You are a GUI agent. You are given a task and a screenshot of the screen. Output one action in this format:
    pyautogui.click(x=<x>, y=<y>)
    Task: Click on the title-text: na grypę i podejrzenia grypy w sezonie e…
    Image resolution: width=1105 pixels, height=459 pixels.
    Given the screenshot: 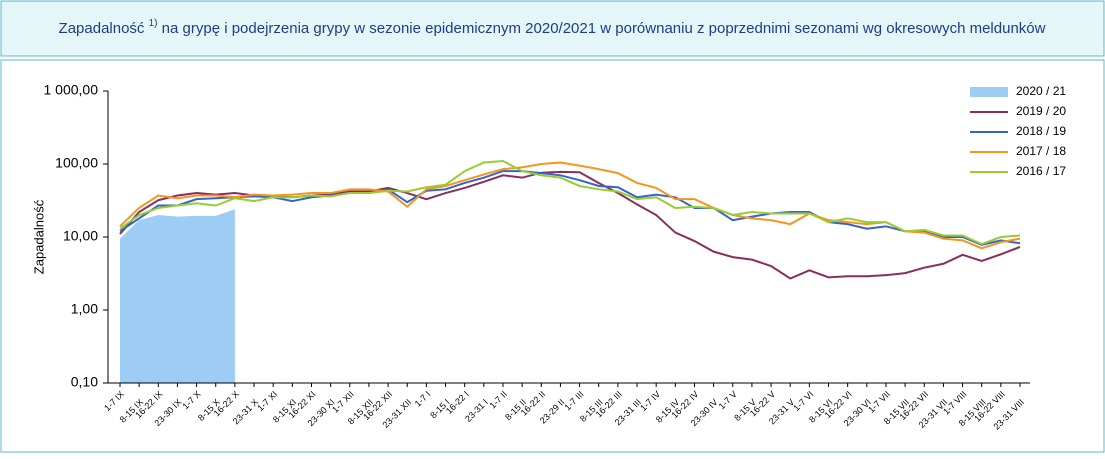 What is the action you would take?
    pyautogui.click(x=602, y=28)
    